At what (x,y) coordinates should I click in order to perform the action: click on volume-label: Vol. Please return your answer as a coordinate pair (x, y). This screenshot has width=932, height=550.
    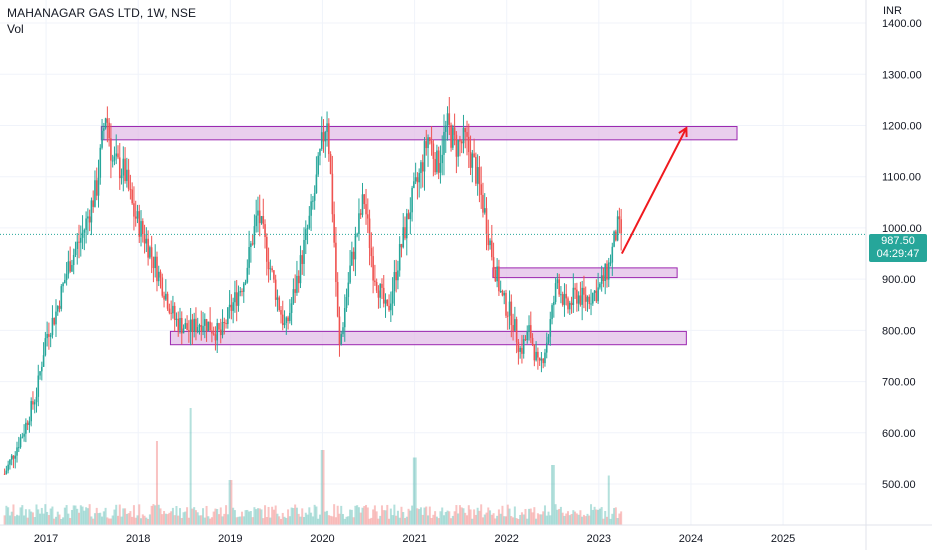
    Looking at the image, I should click on (15, 29).